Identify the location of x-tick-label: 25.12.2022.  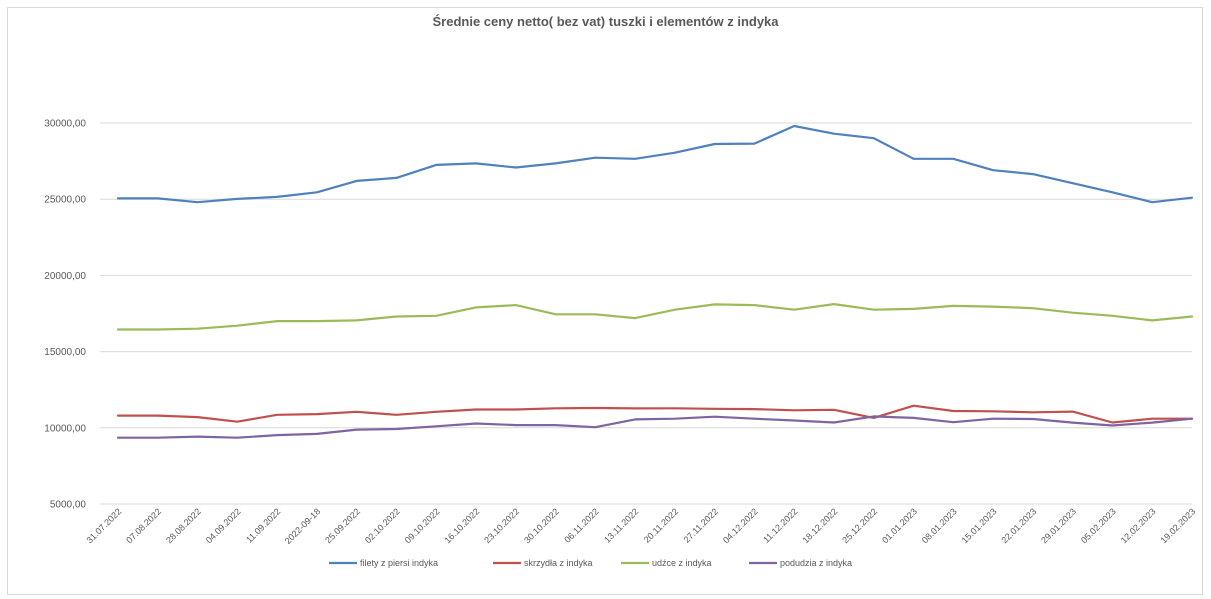
(859, 525).